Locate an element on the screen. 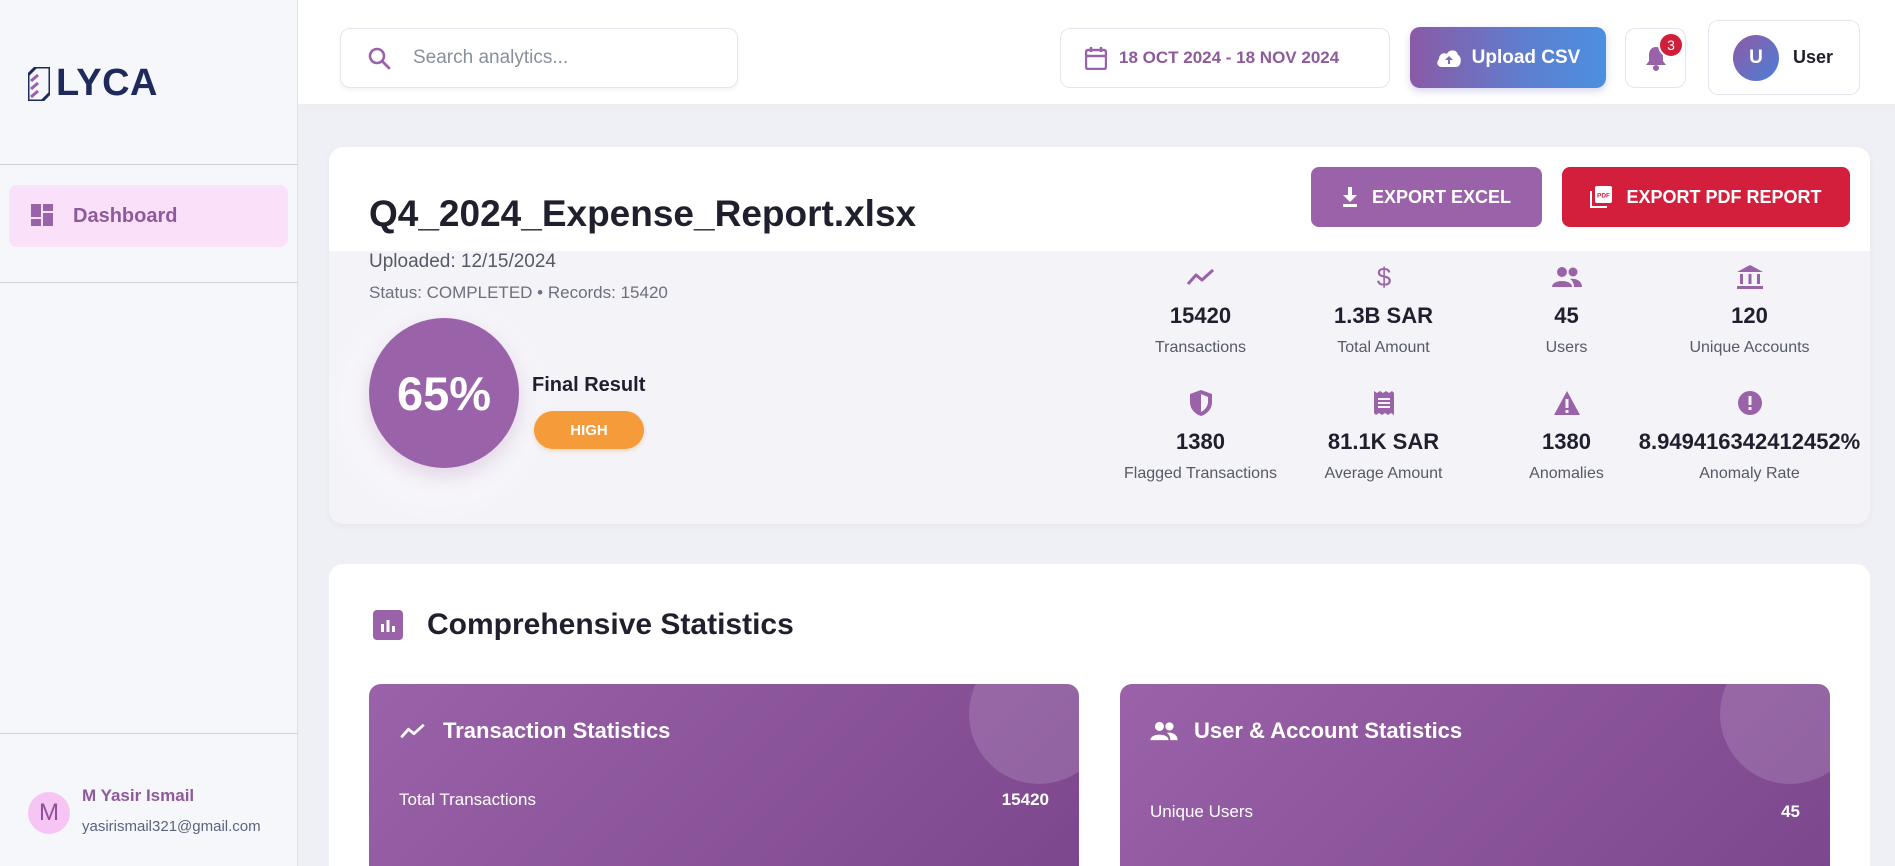  metric-anomalies: 1380 Anomalies is located at coordinates (1566, 441).